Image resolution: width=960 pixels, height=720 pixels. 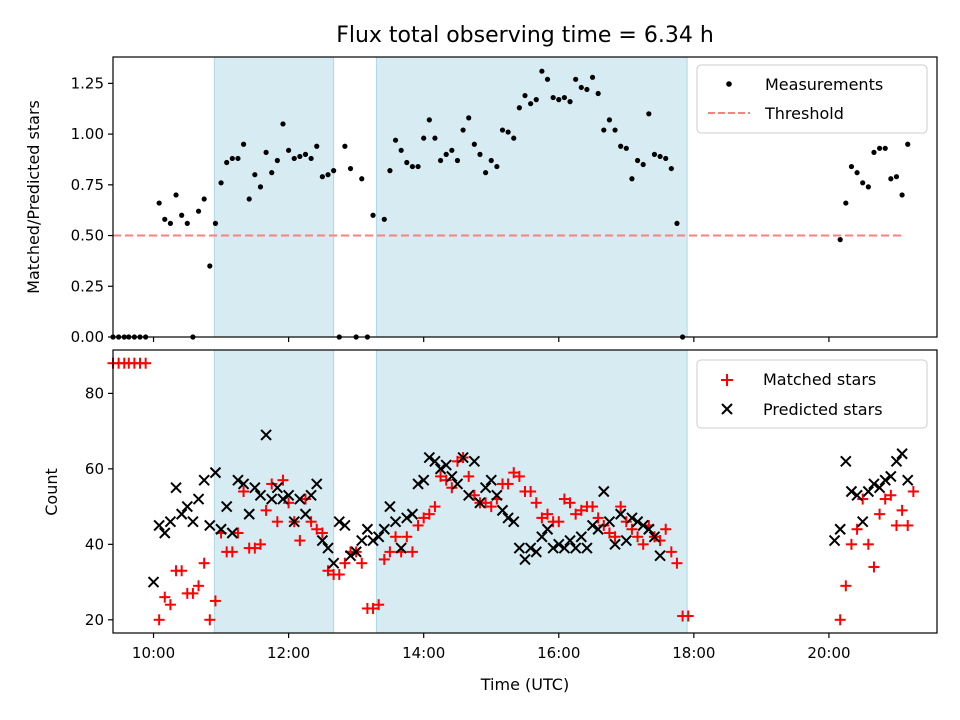 What do you see at coordinates (828, 653) in the screenshot?
I see `x-tick-label: 20:00` at bounding box center [828, 653].